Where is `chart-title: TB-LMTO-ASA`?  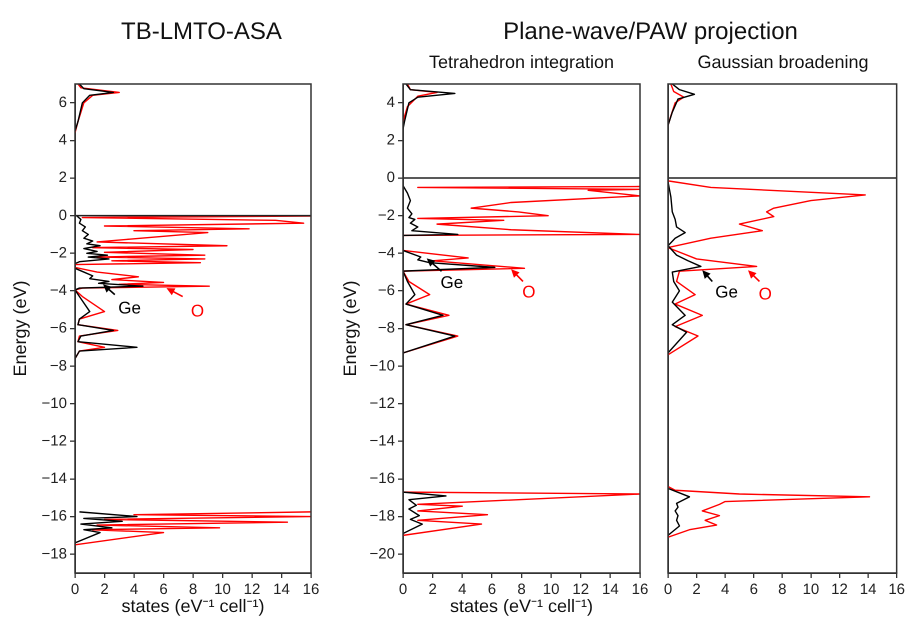
chart-title: TB-LMTO-ASA is located at coordinates (201, 32).